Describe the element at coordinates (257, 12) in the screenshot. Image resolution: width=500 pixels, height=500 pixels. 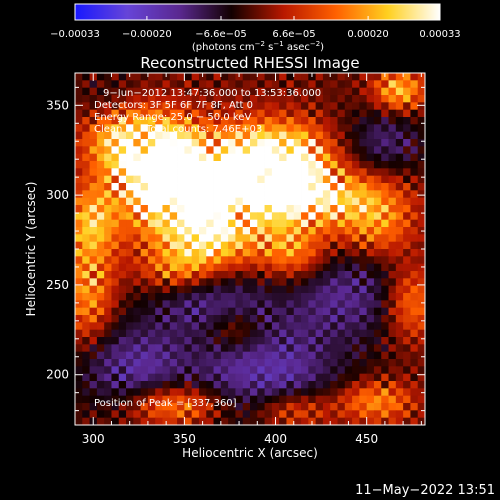
I see `colorbar` at that location.